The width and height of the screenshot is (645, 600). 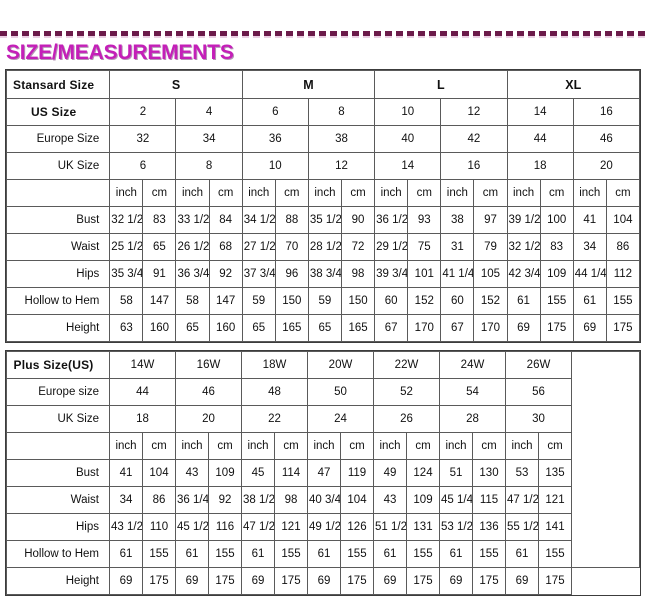 I want to click on size-value: 42, so click(x=474, y=139).